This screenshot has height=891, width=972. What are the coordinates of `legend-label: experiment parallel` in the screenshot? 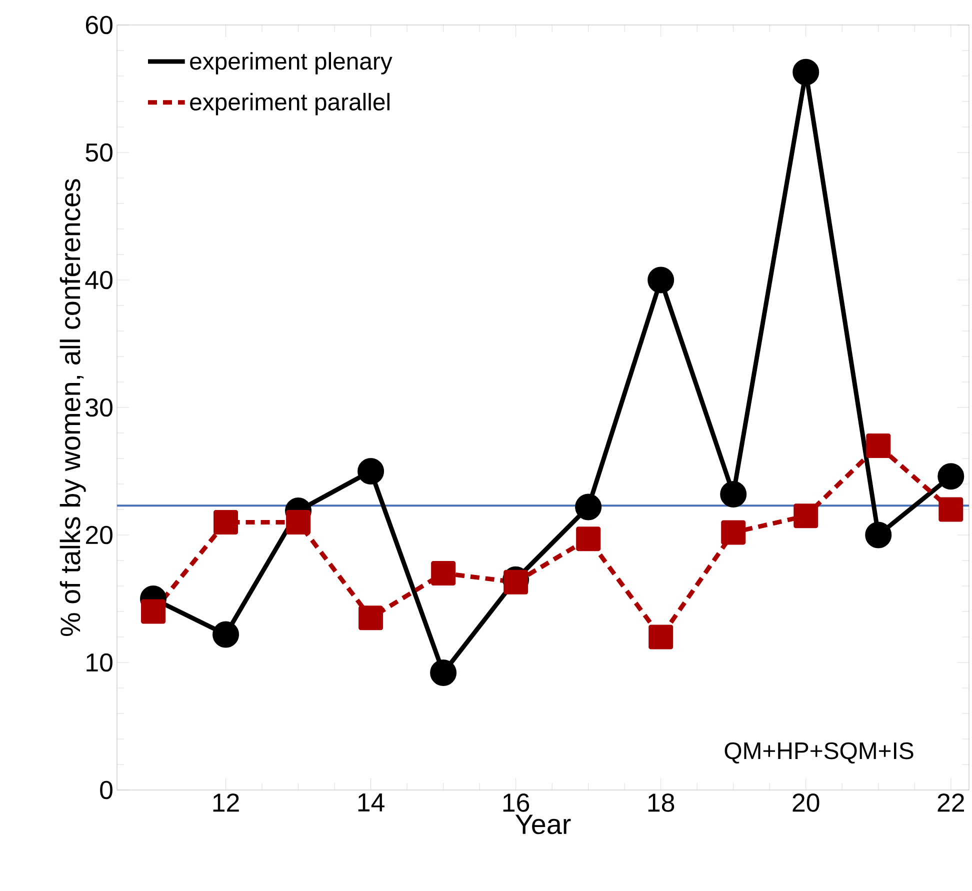 It's located at (290, 104).